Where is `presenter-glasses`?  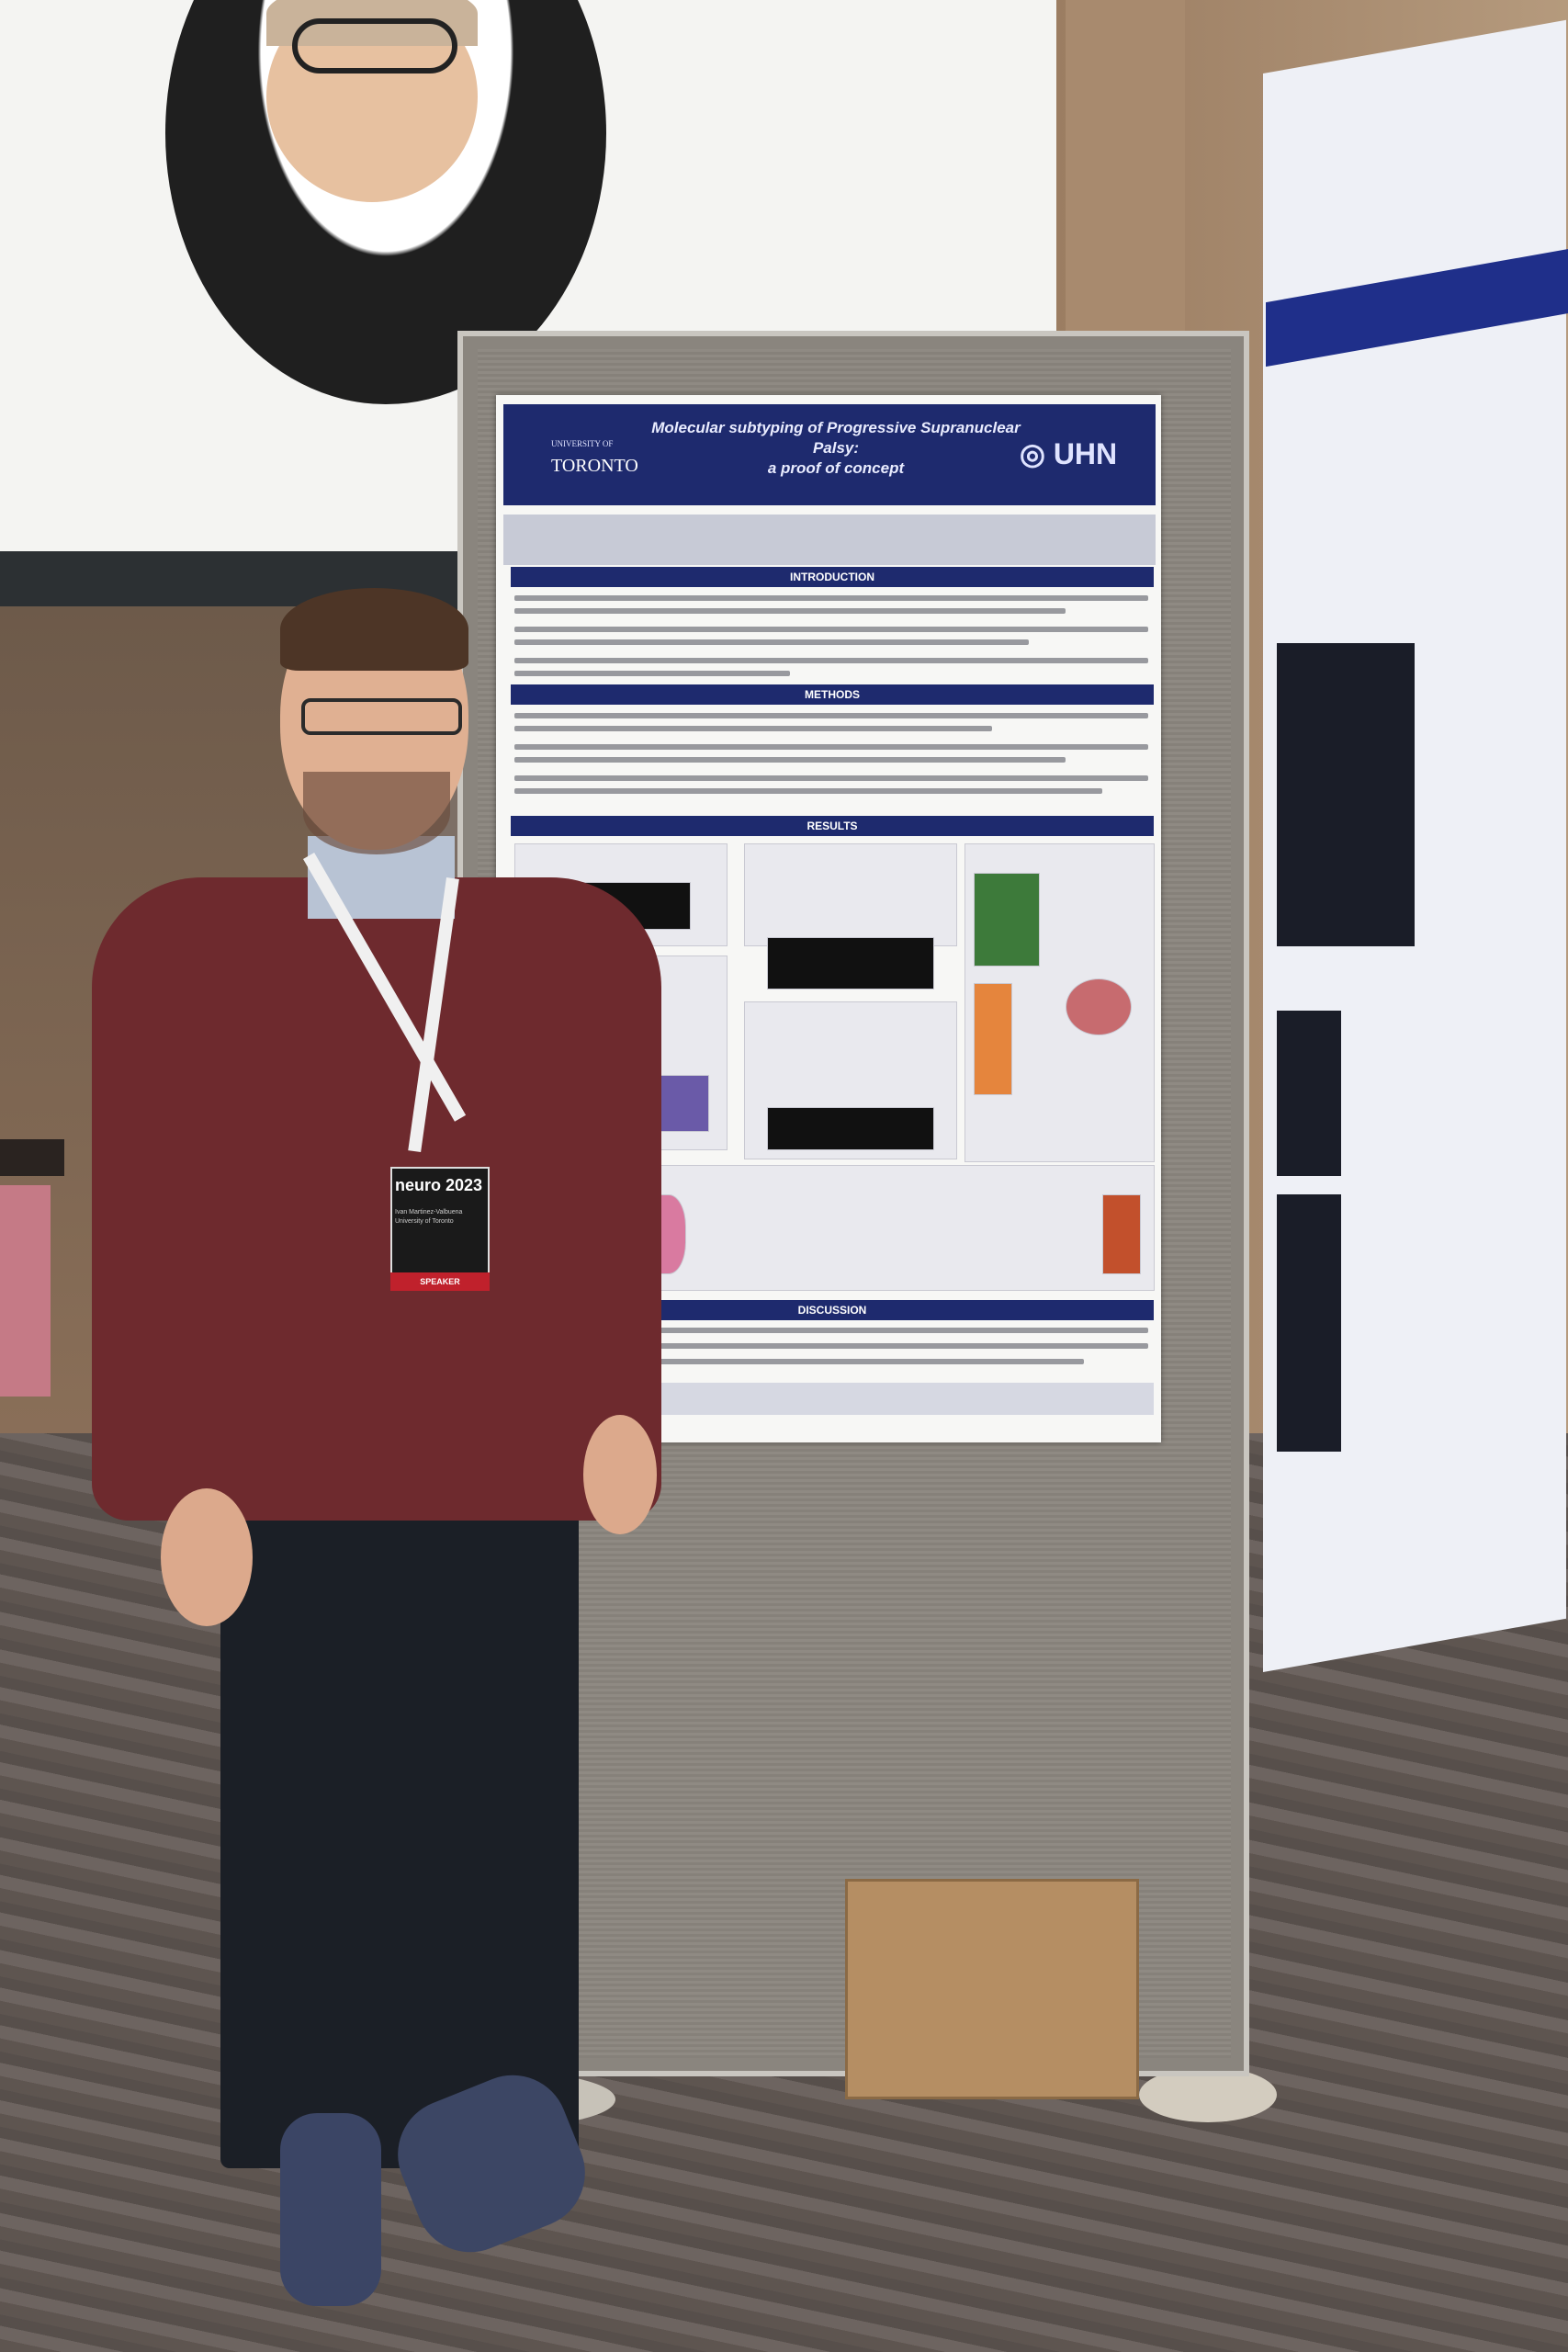
presenter-glasses is located at coordinates (382, 716).